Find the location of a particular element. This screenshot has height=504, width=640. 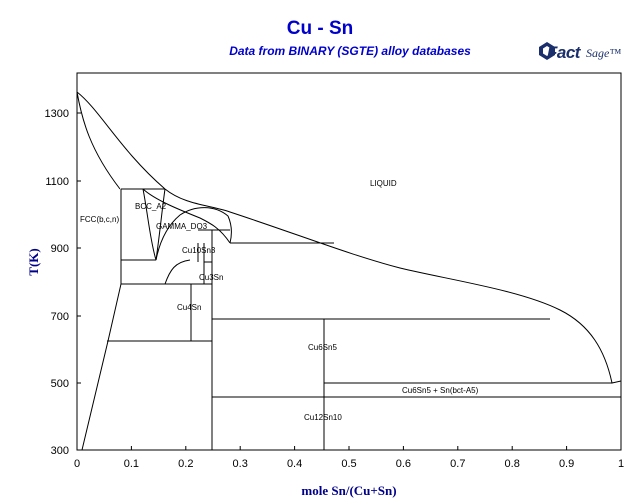

y-tick-label: 1100 is located at coordinates (57, 182).